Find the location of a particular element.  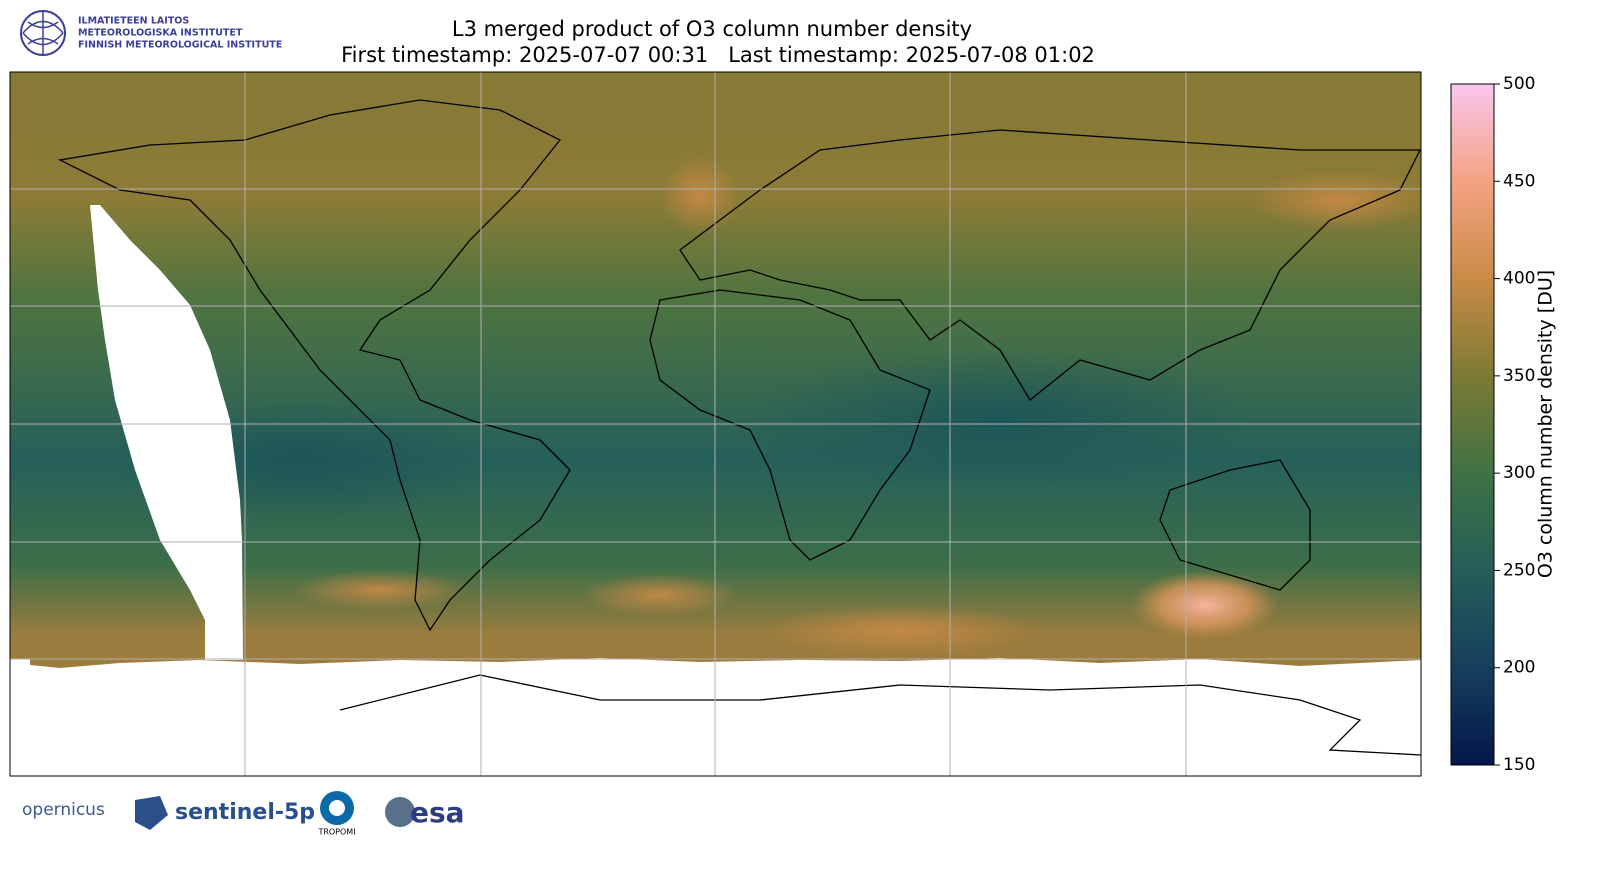

logo-text: METEOROLOGISKA INSTITUTET is located at coordinates (160, 33).